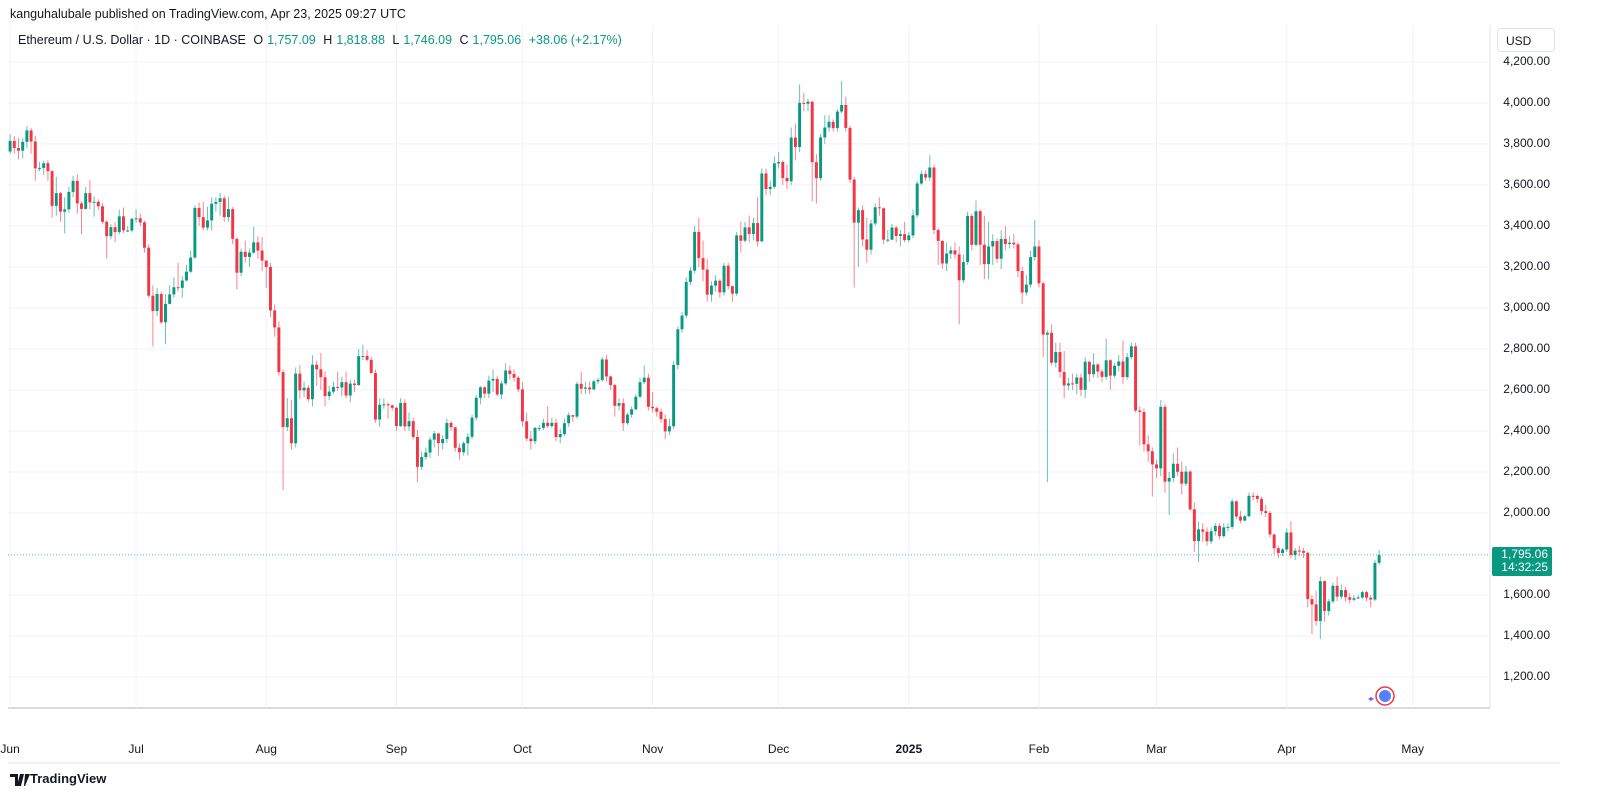  I want to click on x-tick-label: Jul, so click(135, 749).